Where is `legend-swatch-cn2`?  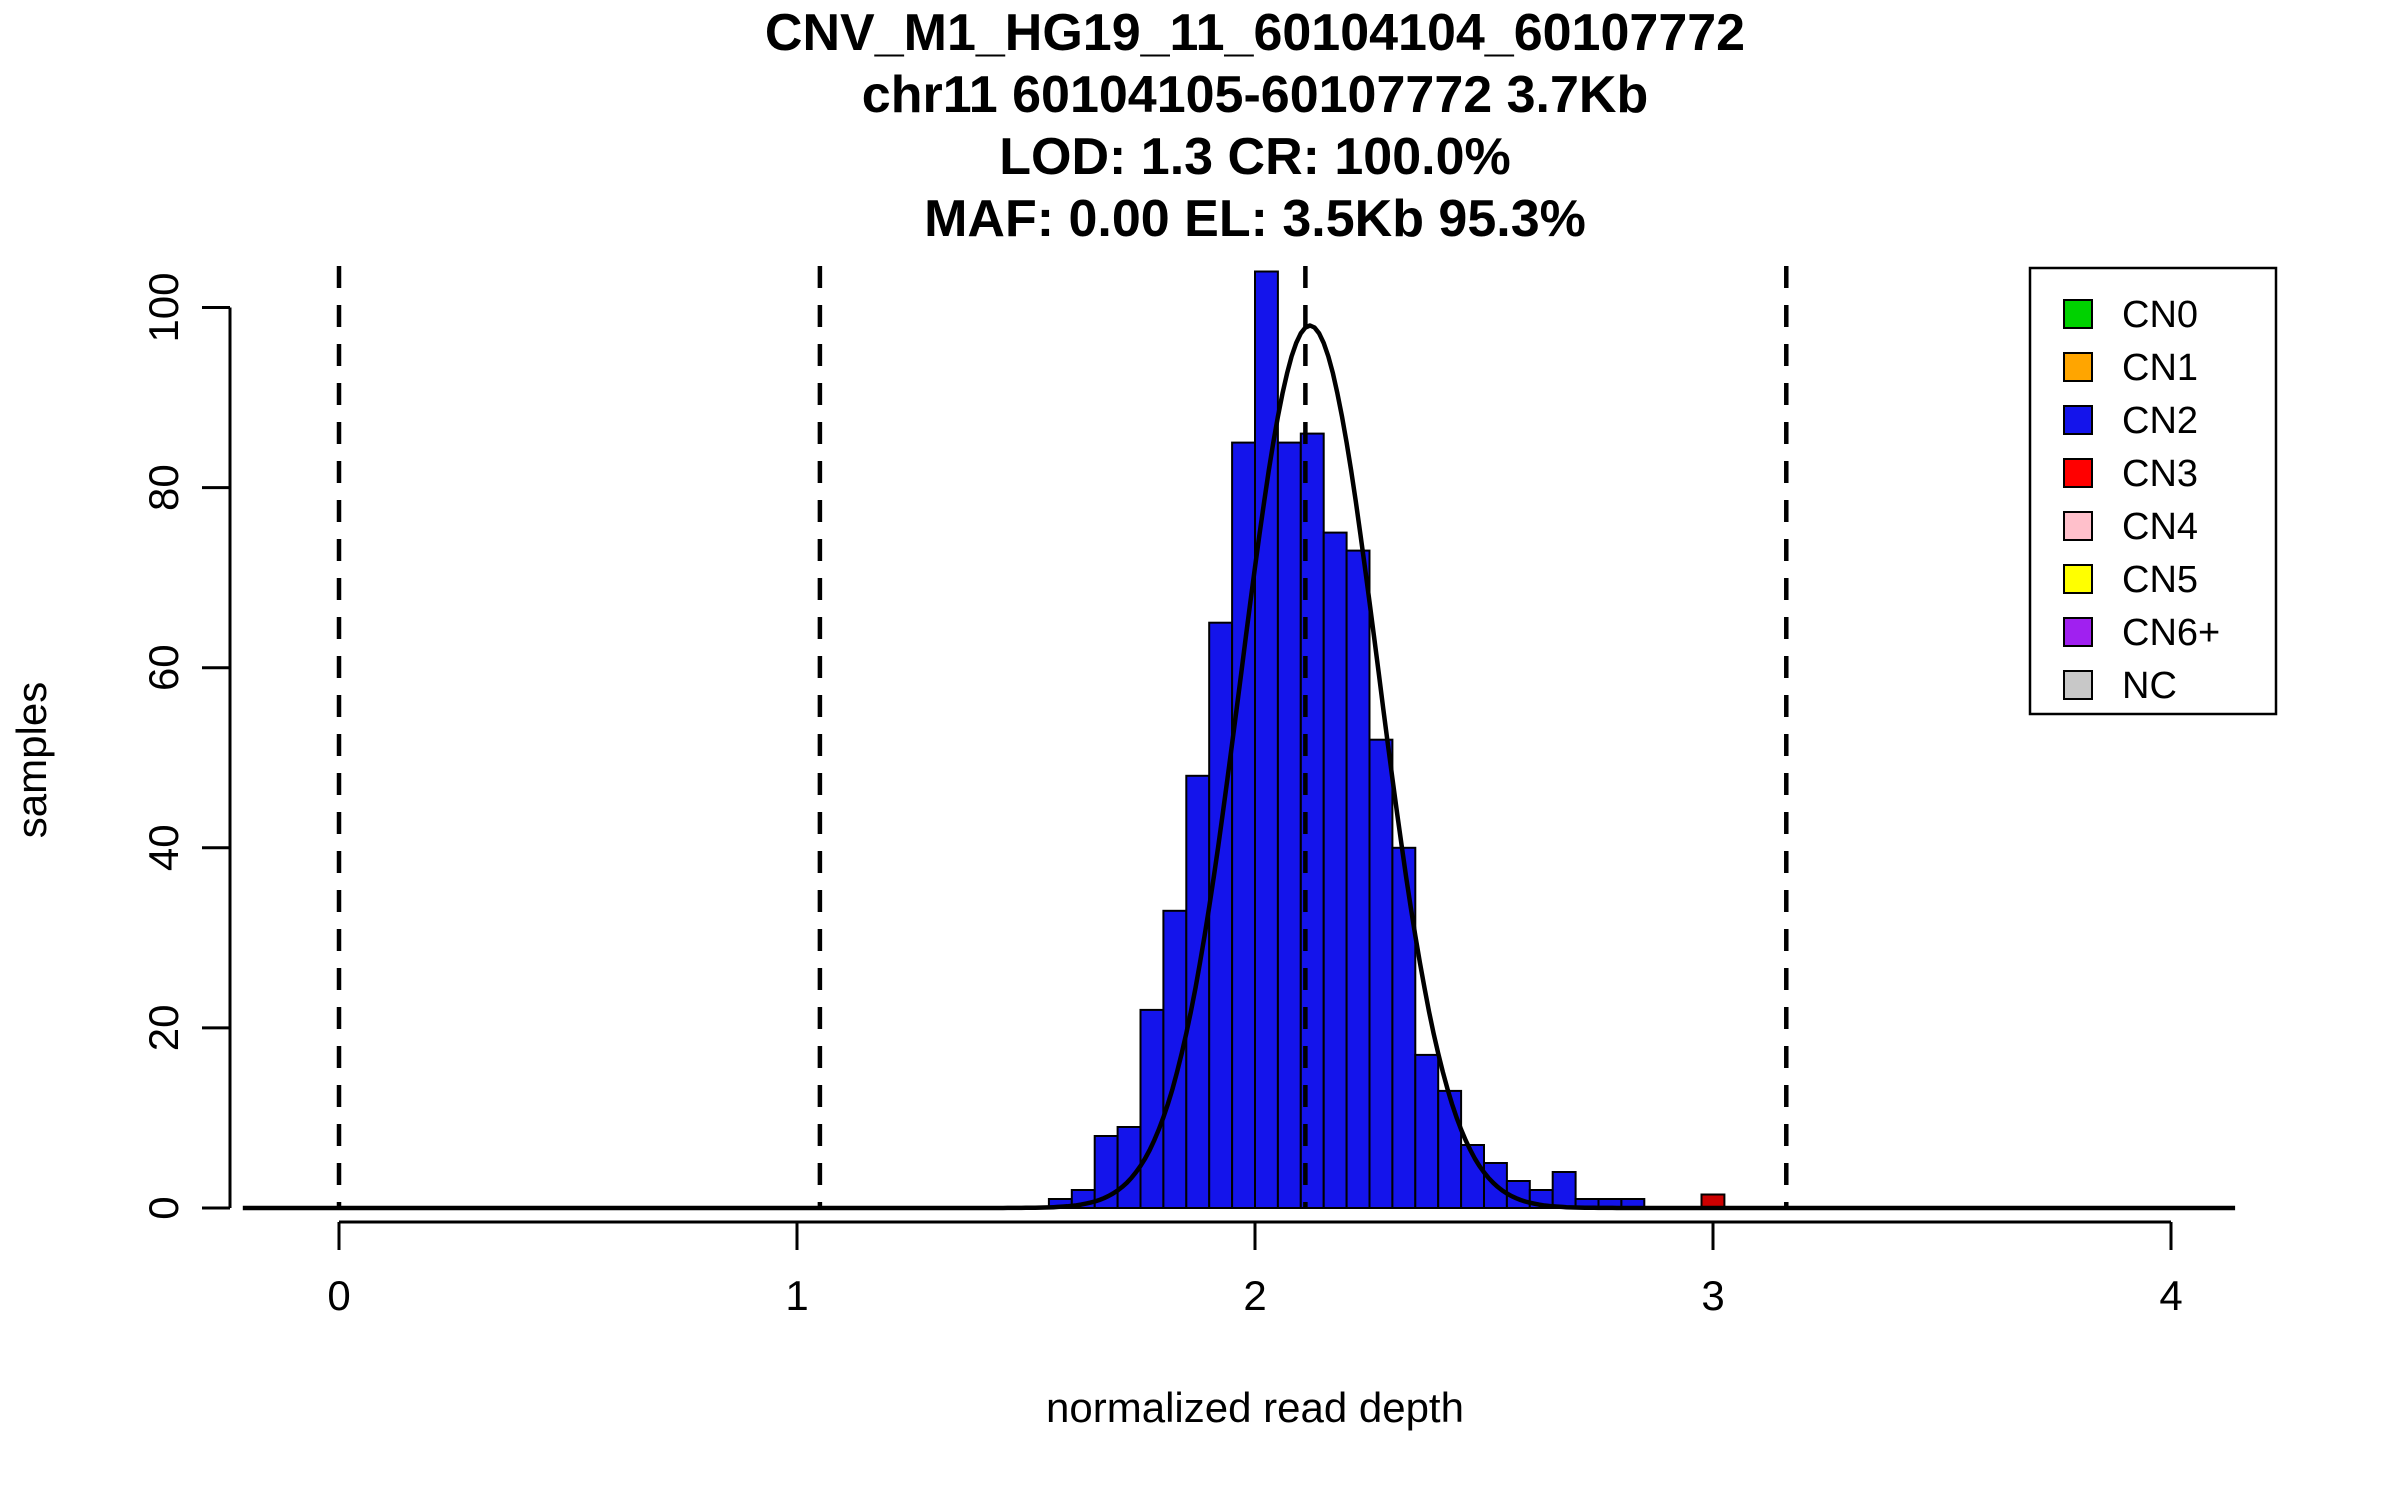
legend-swatch-cn2 is located at coordinates (2078, 420).